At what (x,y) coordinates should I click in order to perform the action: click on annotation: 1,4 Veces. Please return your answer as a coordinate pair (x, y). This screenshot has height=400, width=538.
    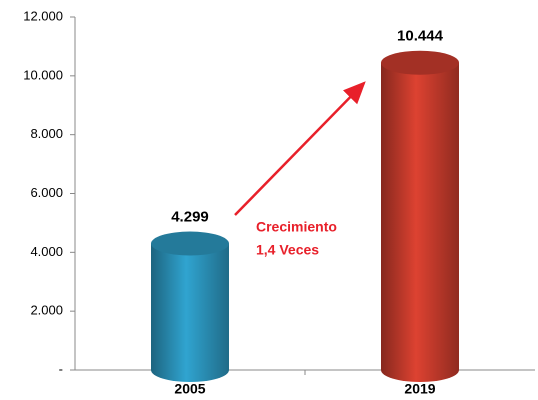
    Looking at the image, I should click on (287, 250).